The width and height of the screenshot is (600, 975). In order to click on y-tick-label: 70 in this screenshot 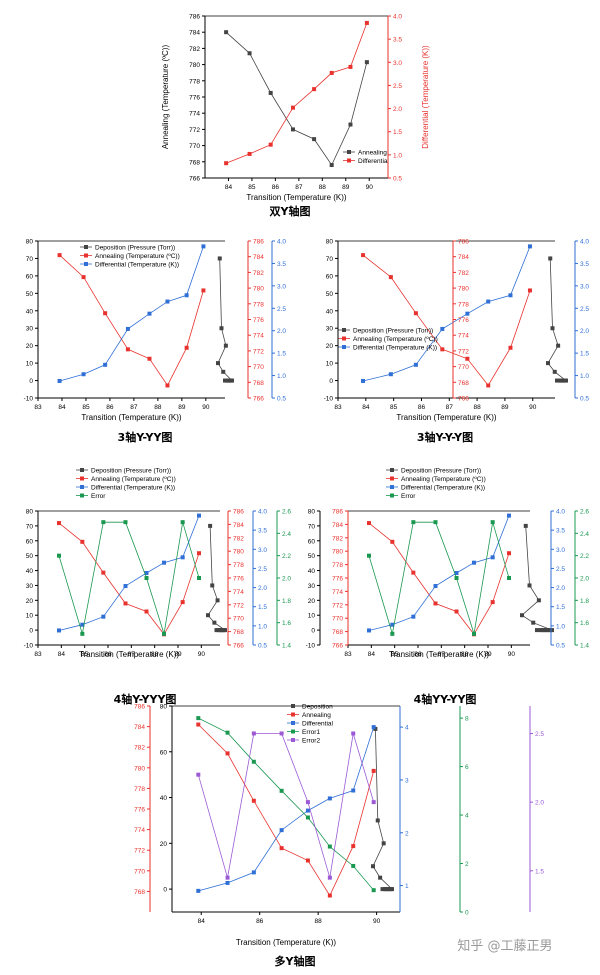, I will do `click(30, 526)`.